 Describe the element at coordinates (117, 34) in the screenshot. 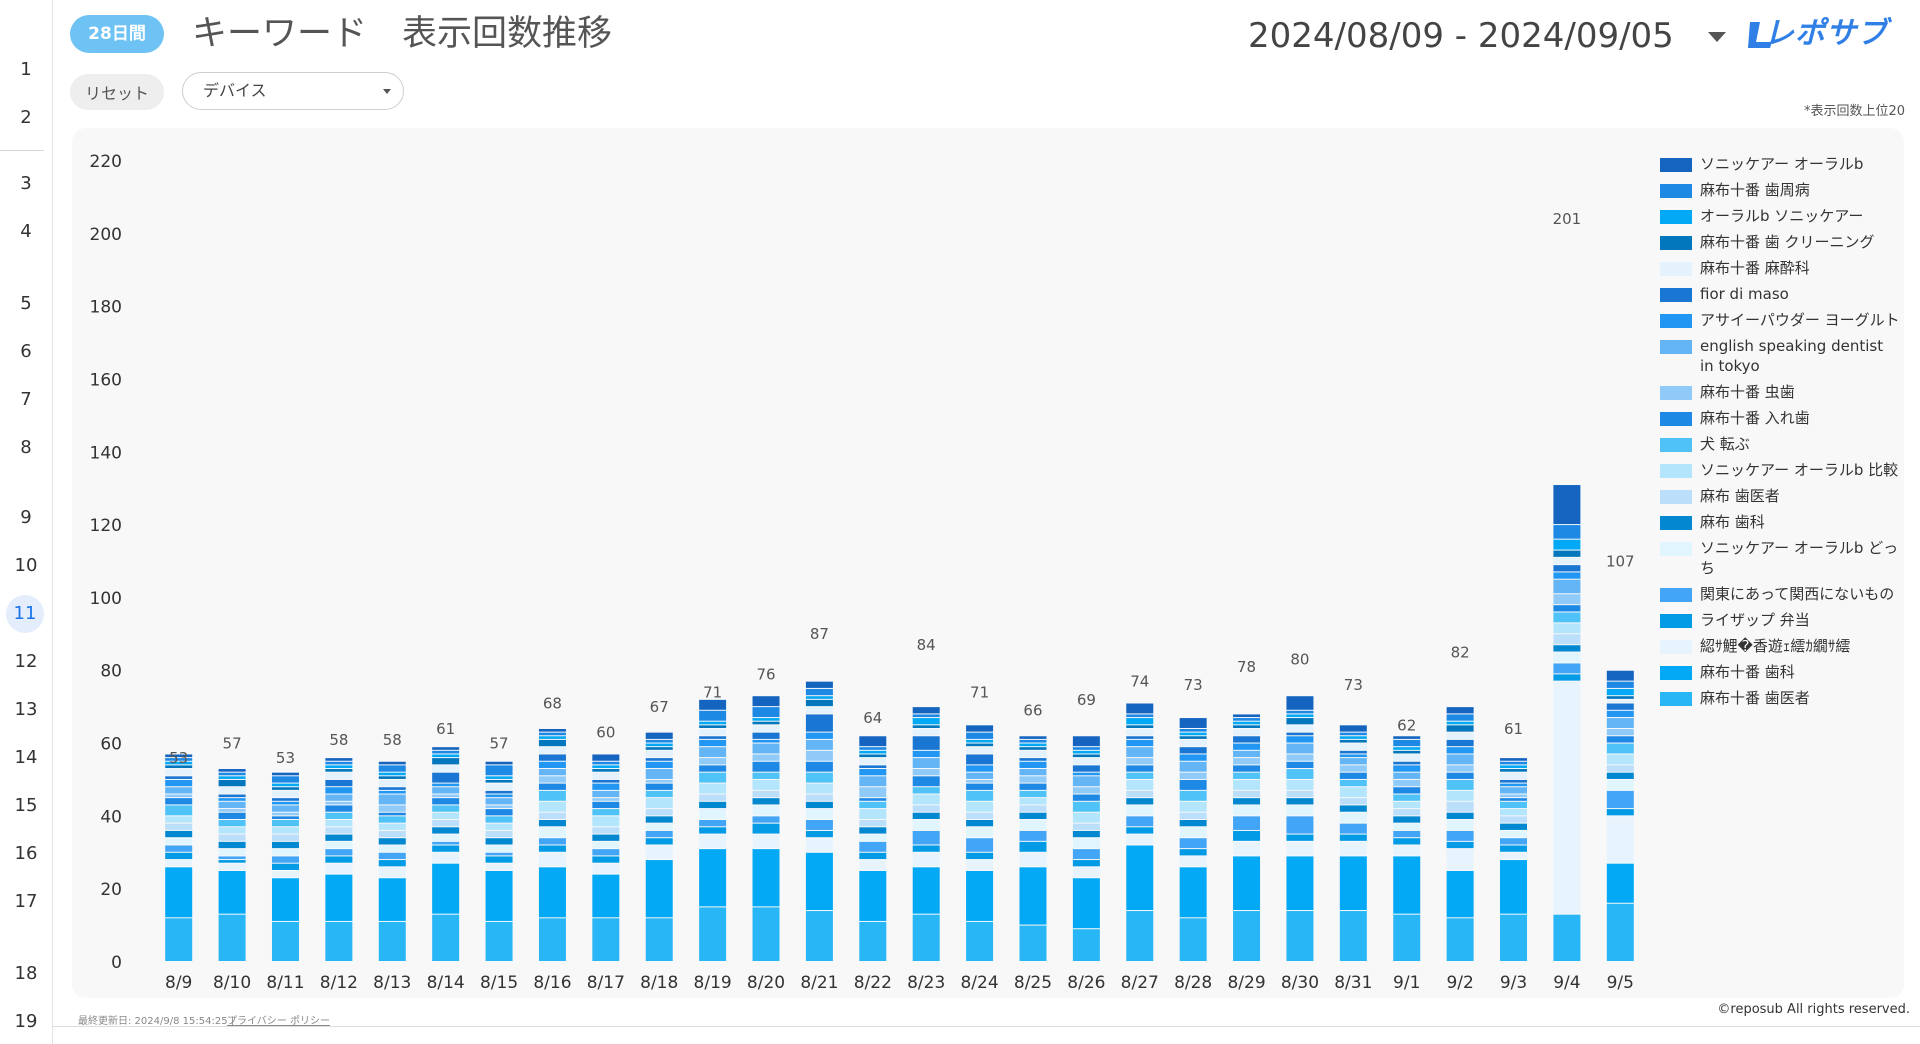

I see `period-badge: 28日間` at that location.